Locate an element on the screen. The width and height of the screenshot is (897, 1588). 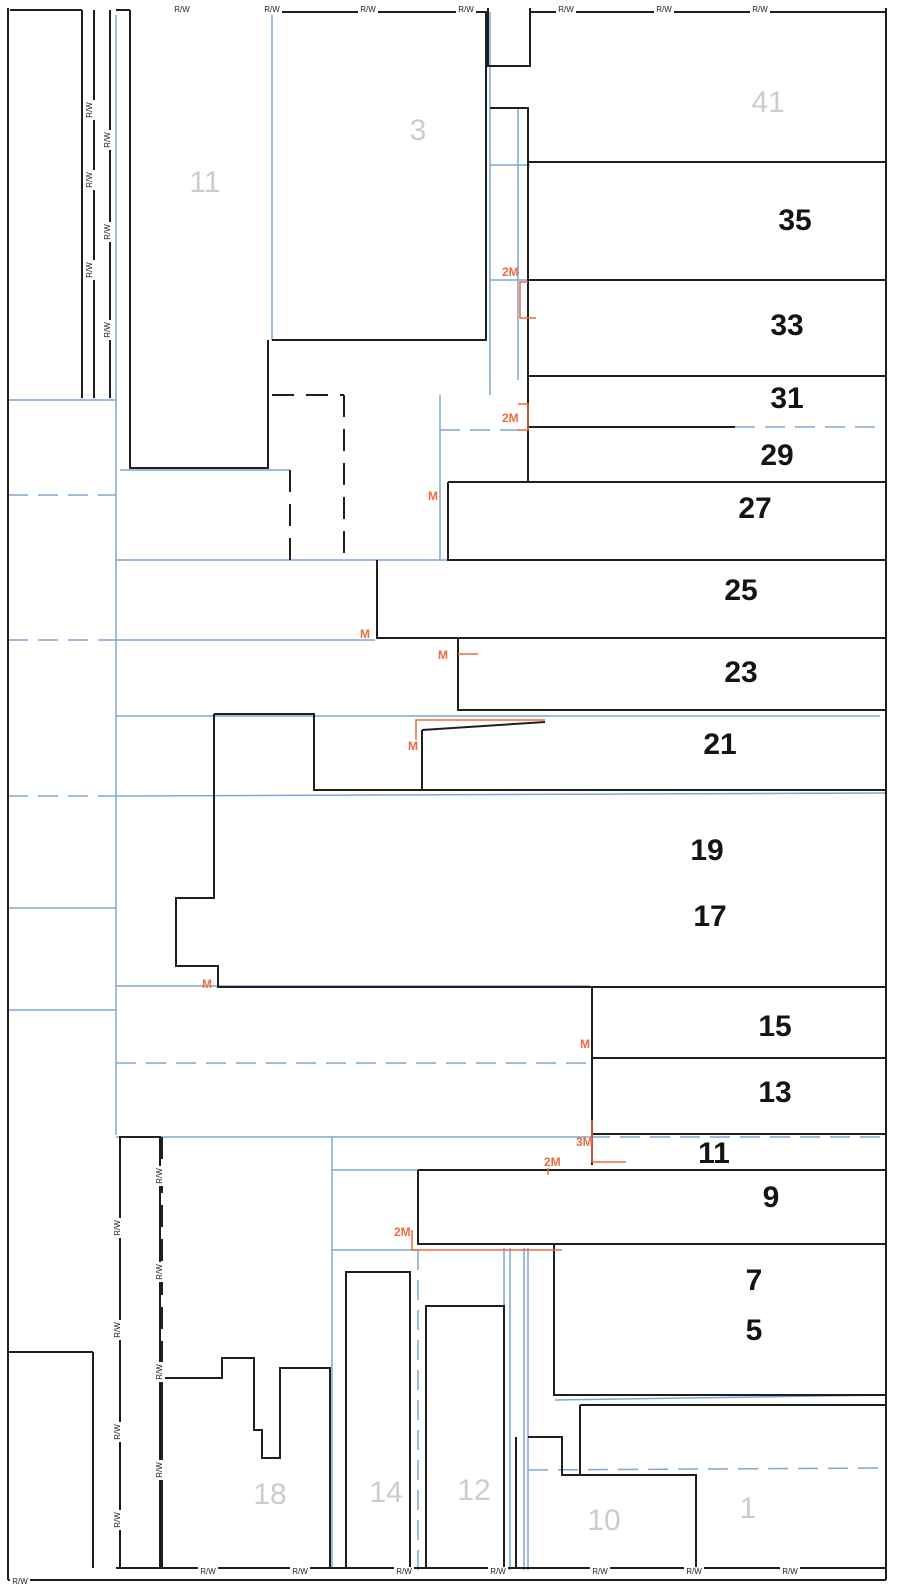
lot-5-label: 5 is located at coordinates (754, 1330).